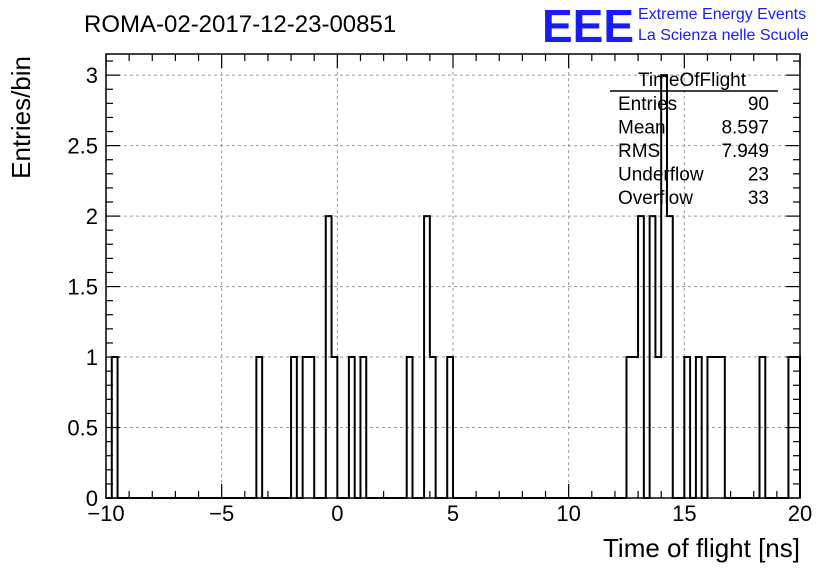 This screenshot has height=572, width=836. What do you see at coordinates (221, 513) in the screenshot?
I see `x-tick-label: −5` at bounding box center [221, 513].